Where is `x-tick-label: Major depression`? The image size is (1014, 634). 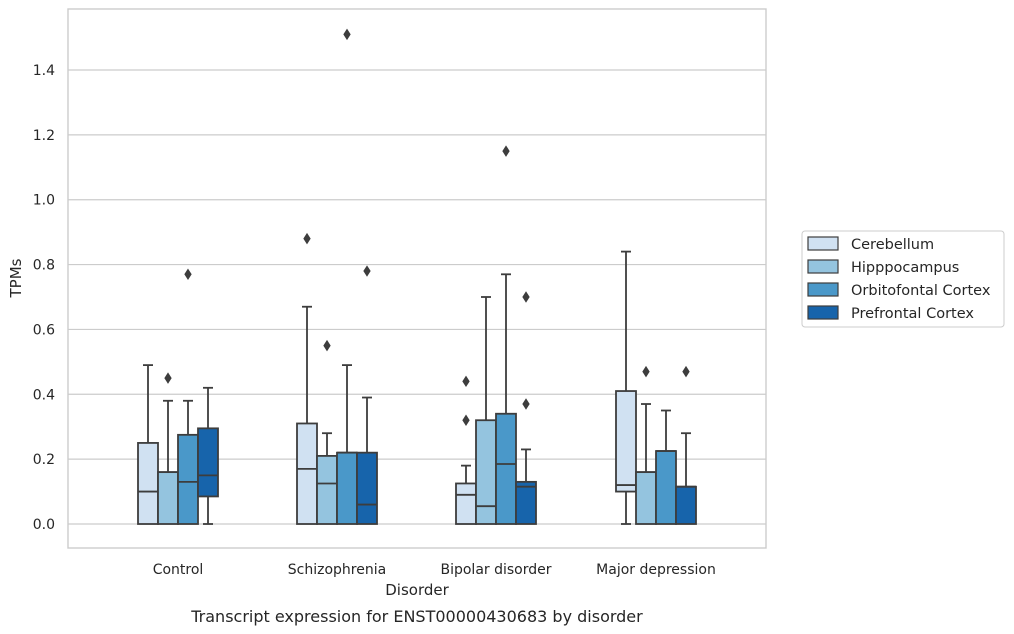
x-tick-label: Major depression is located at coordinates (656, 570).